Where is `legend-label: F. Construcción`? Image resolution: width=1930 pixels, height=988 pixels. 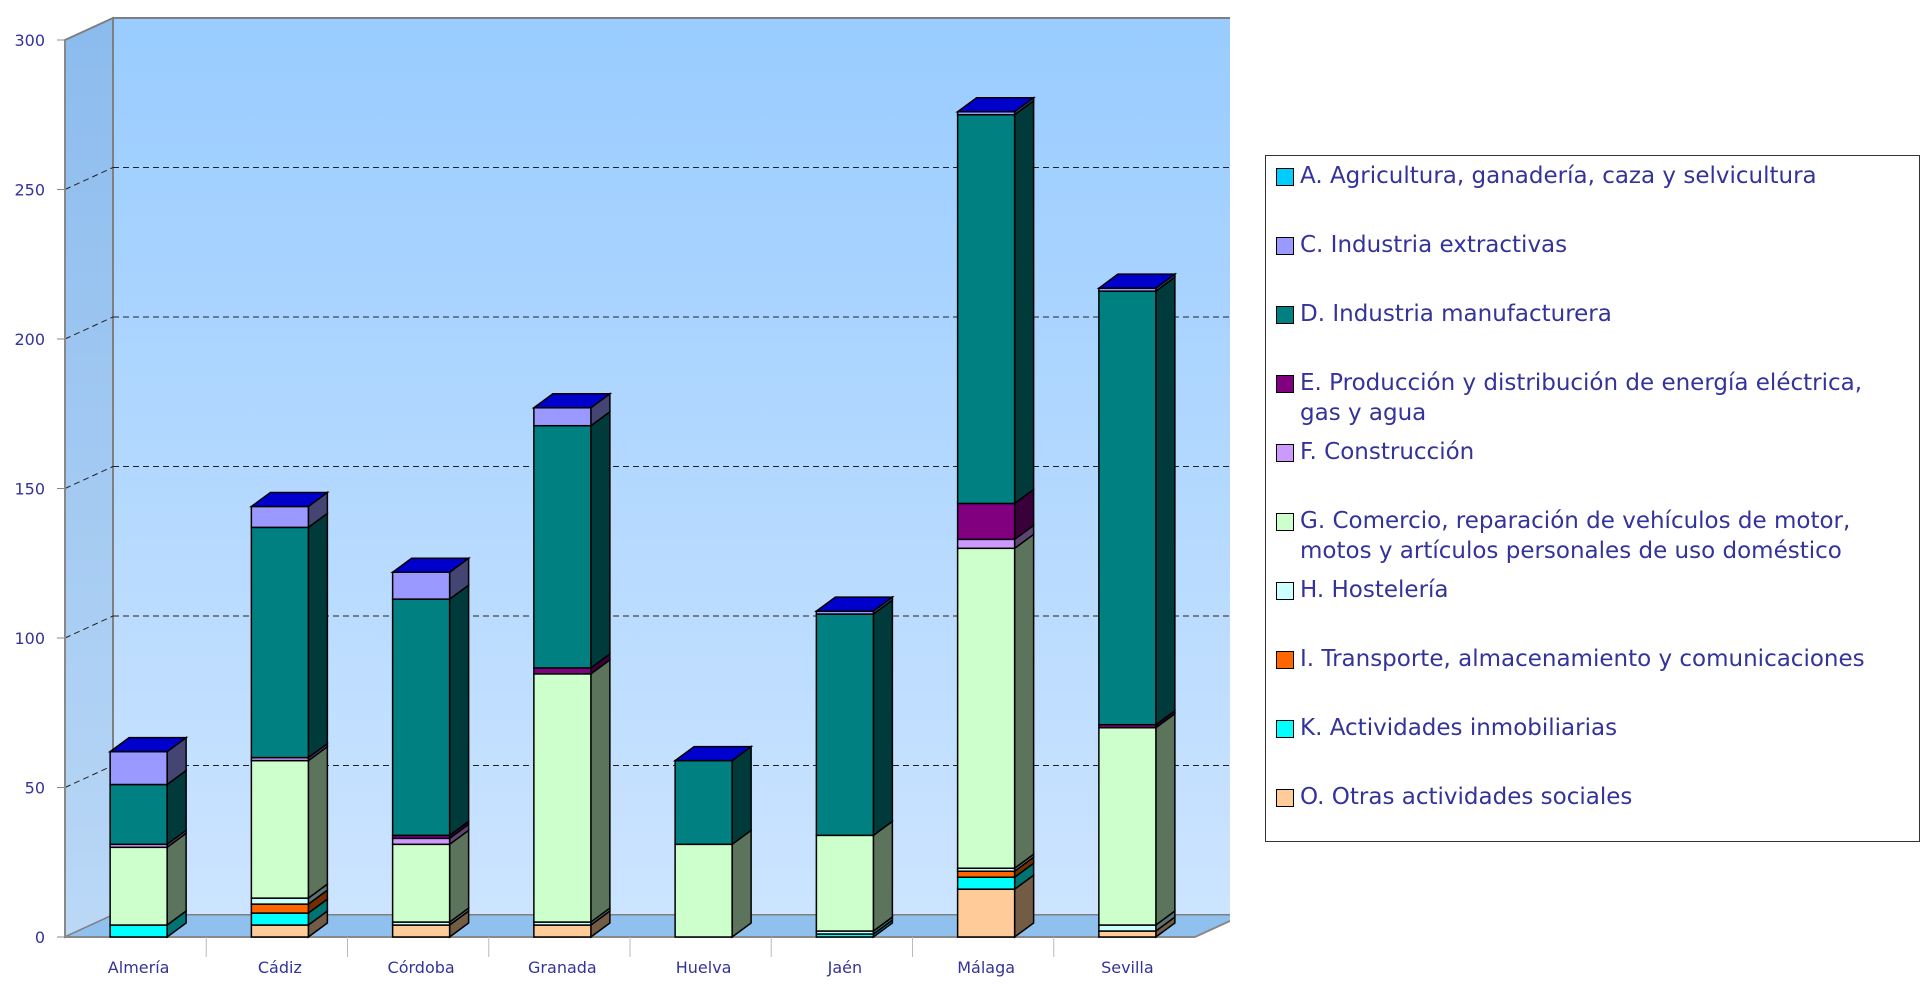
legend-label: F. Construcción is located at coordinates (1387, 452).